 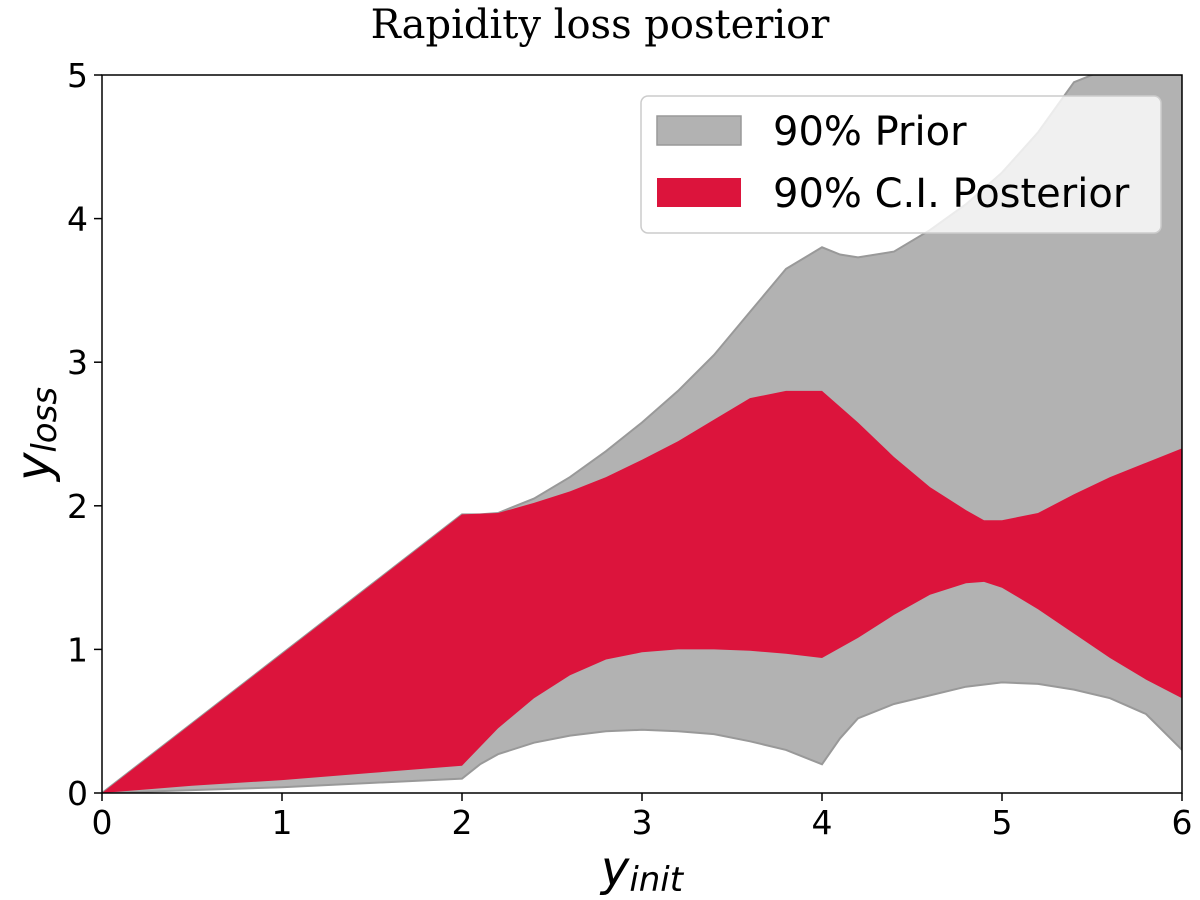 I want to click on x-axis: 0 1 2 3 4 5 6, so click(x=642, y=817).